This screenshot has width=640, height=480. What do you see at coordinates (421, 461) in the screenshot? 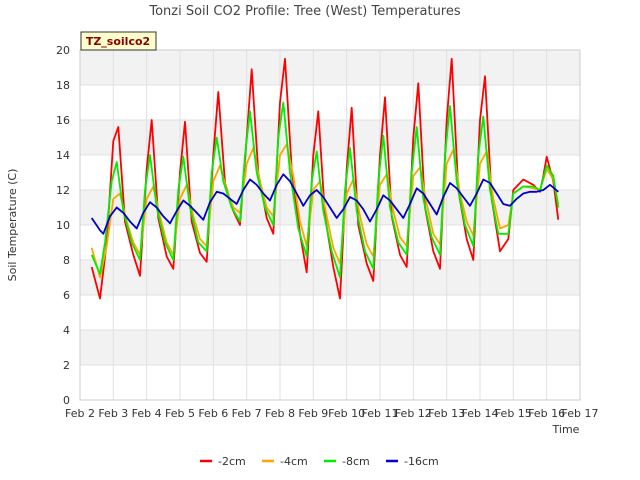
I see `legend-label: -16cm` at bounding box center [421, 461].